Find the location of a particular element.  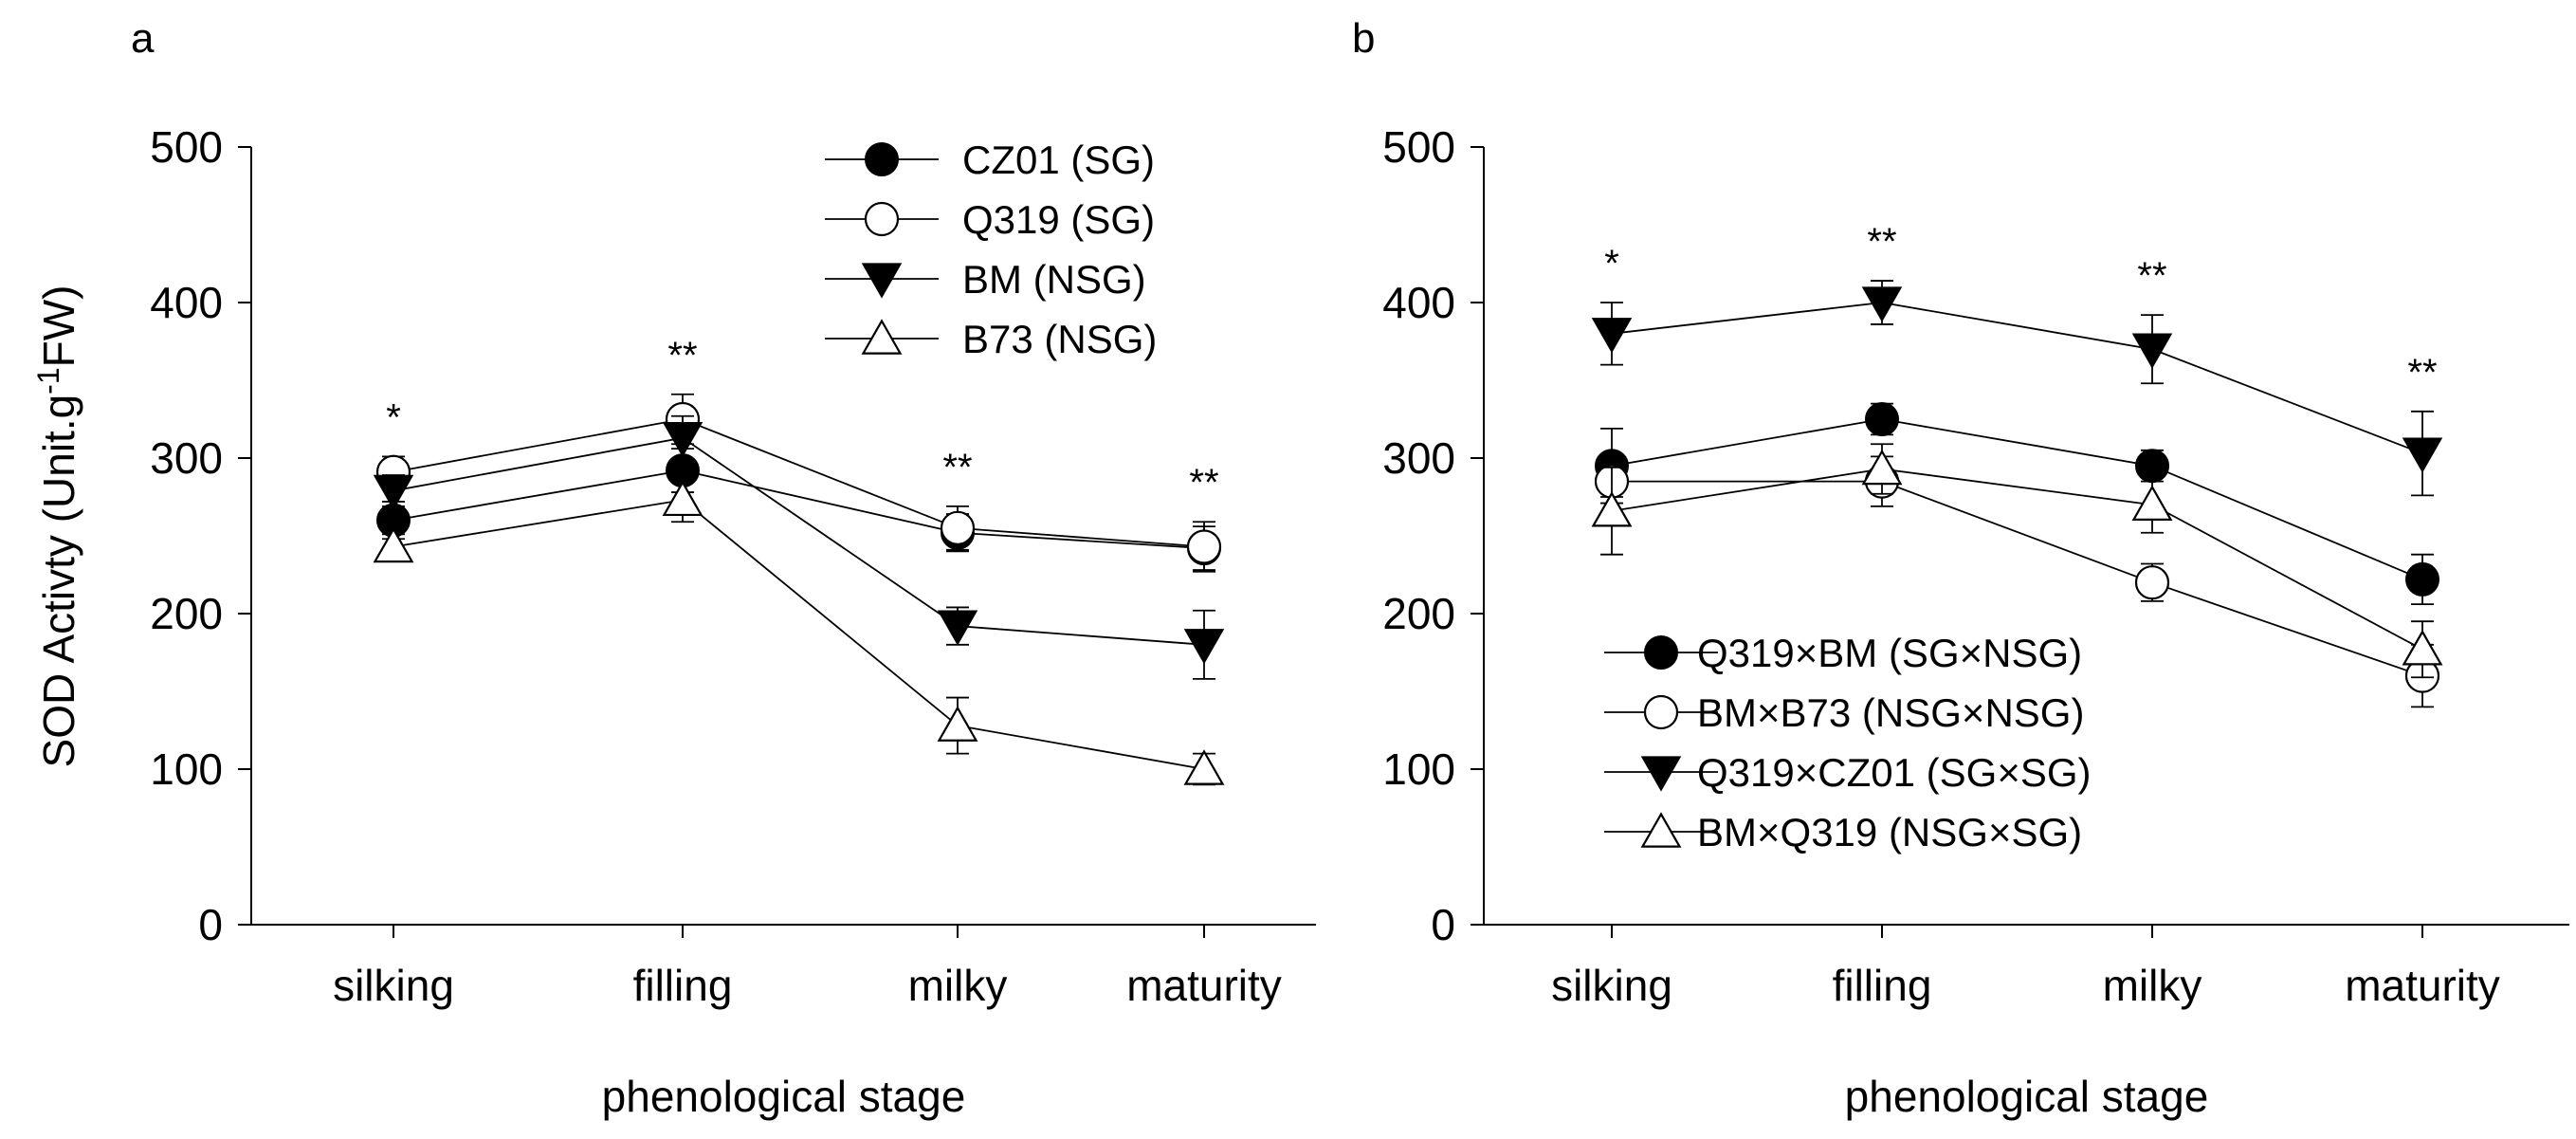

legend-label: B73 (NSG) is located at coordinates (1059, 339).